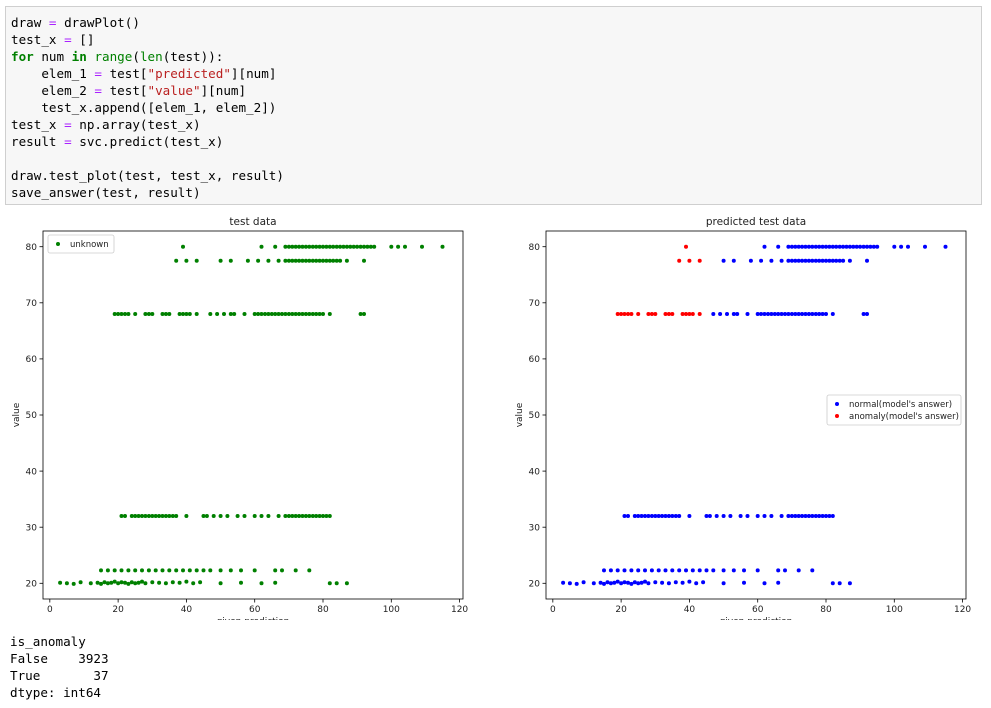  What do you see at coordinates (38, 141) in the screenshot?
I see `code-token: result` at bounding box center [38, 141].